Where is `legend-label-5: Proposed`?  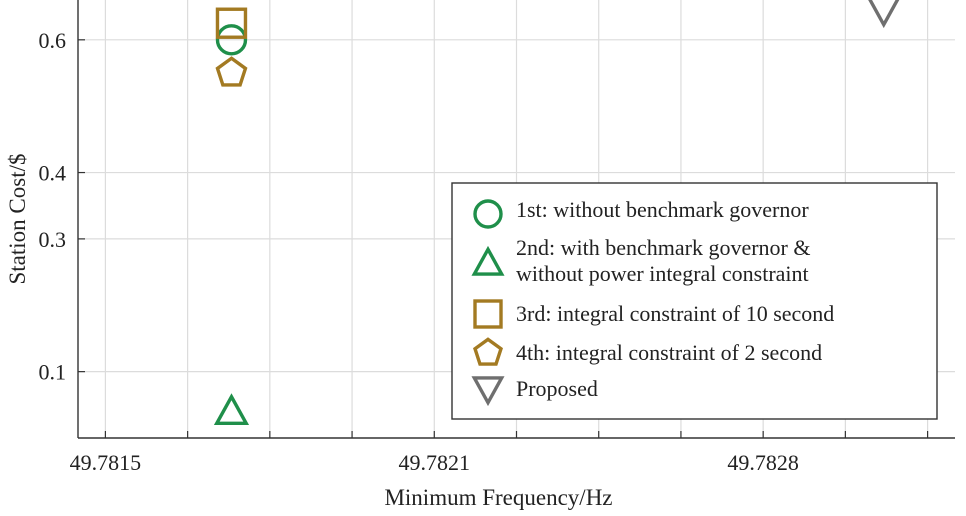
legend-label-5: Proposed is located at coordinates (557, 388).